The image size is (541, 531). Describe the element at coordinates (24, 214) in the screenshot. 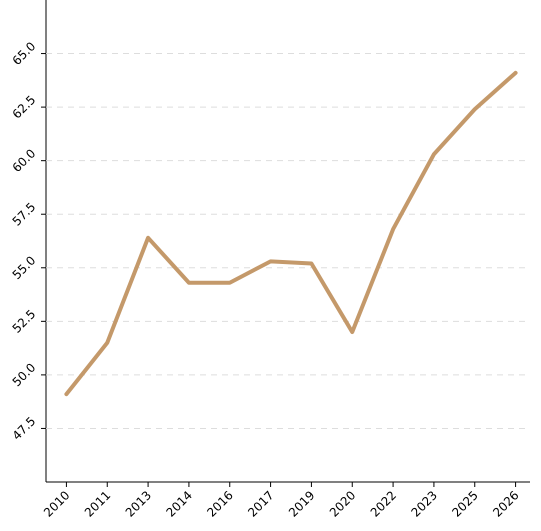

I see `y-tick-label: 57.5` at that location.